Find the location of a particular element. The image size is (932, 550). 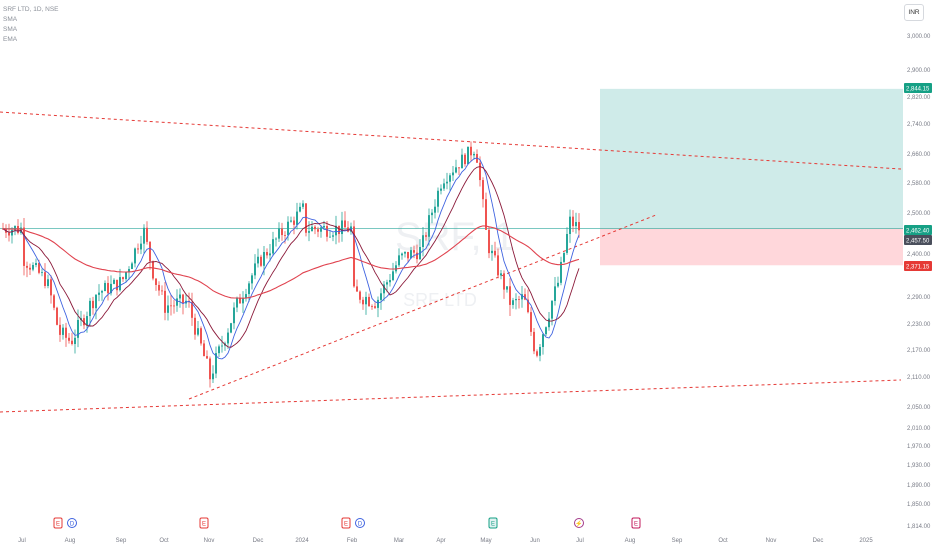

event-marker-label: E is located at coordinates (58, 525).